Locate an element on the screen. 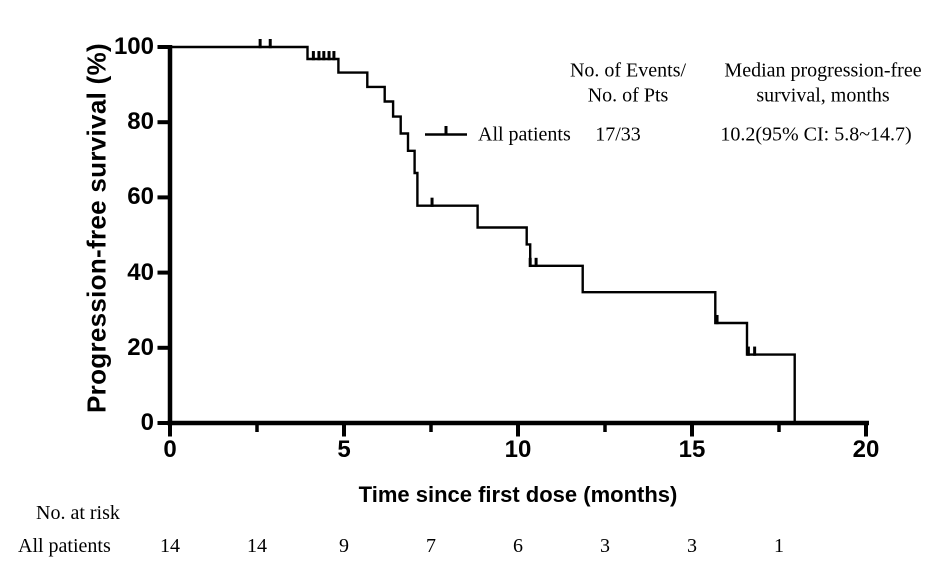 Image resolution: width=931 pixels, height=586 pixels. x-tick-label-20: 20 is located at coordinates (866, 449).